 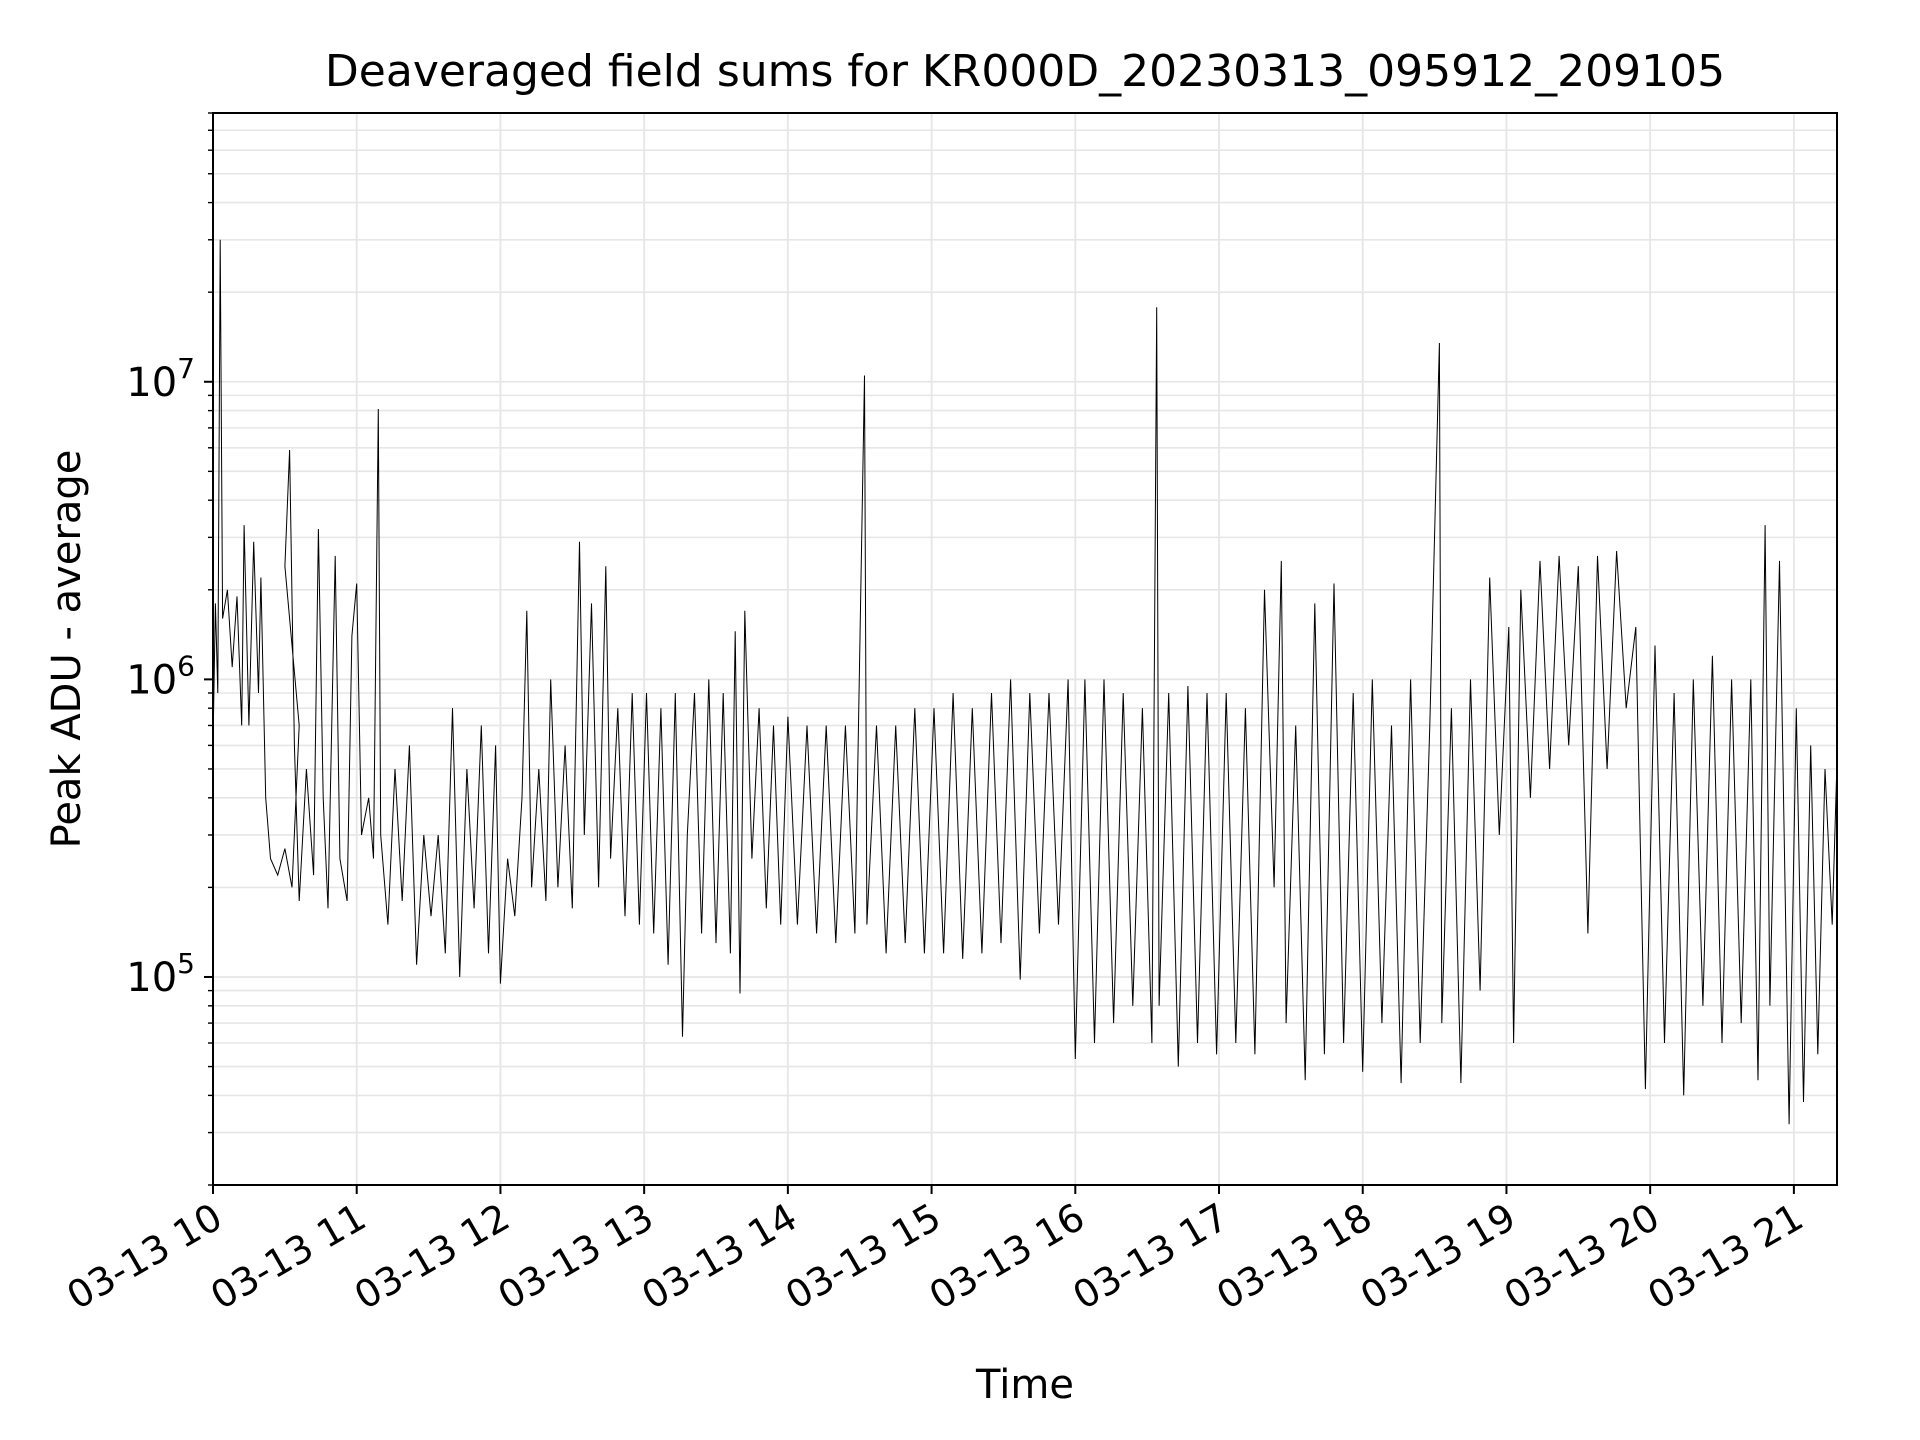 What do you see at coordinates (186, 963) in the screenshot?
I see `y-tick-label-exponent: 5` at bounding box center [186, 963].